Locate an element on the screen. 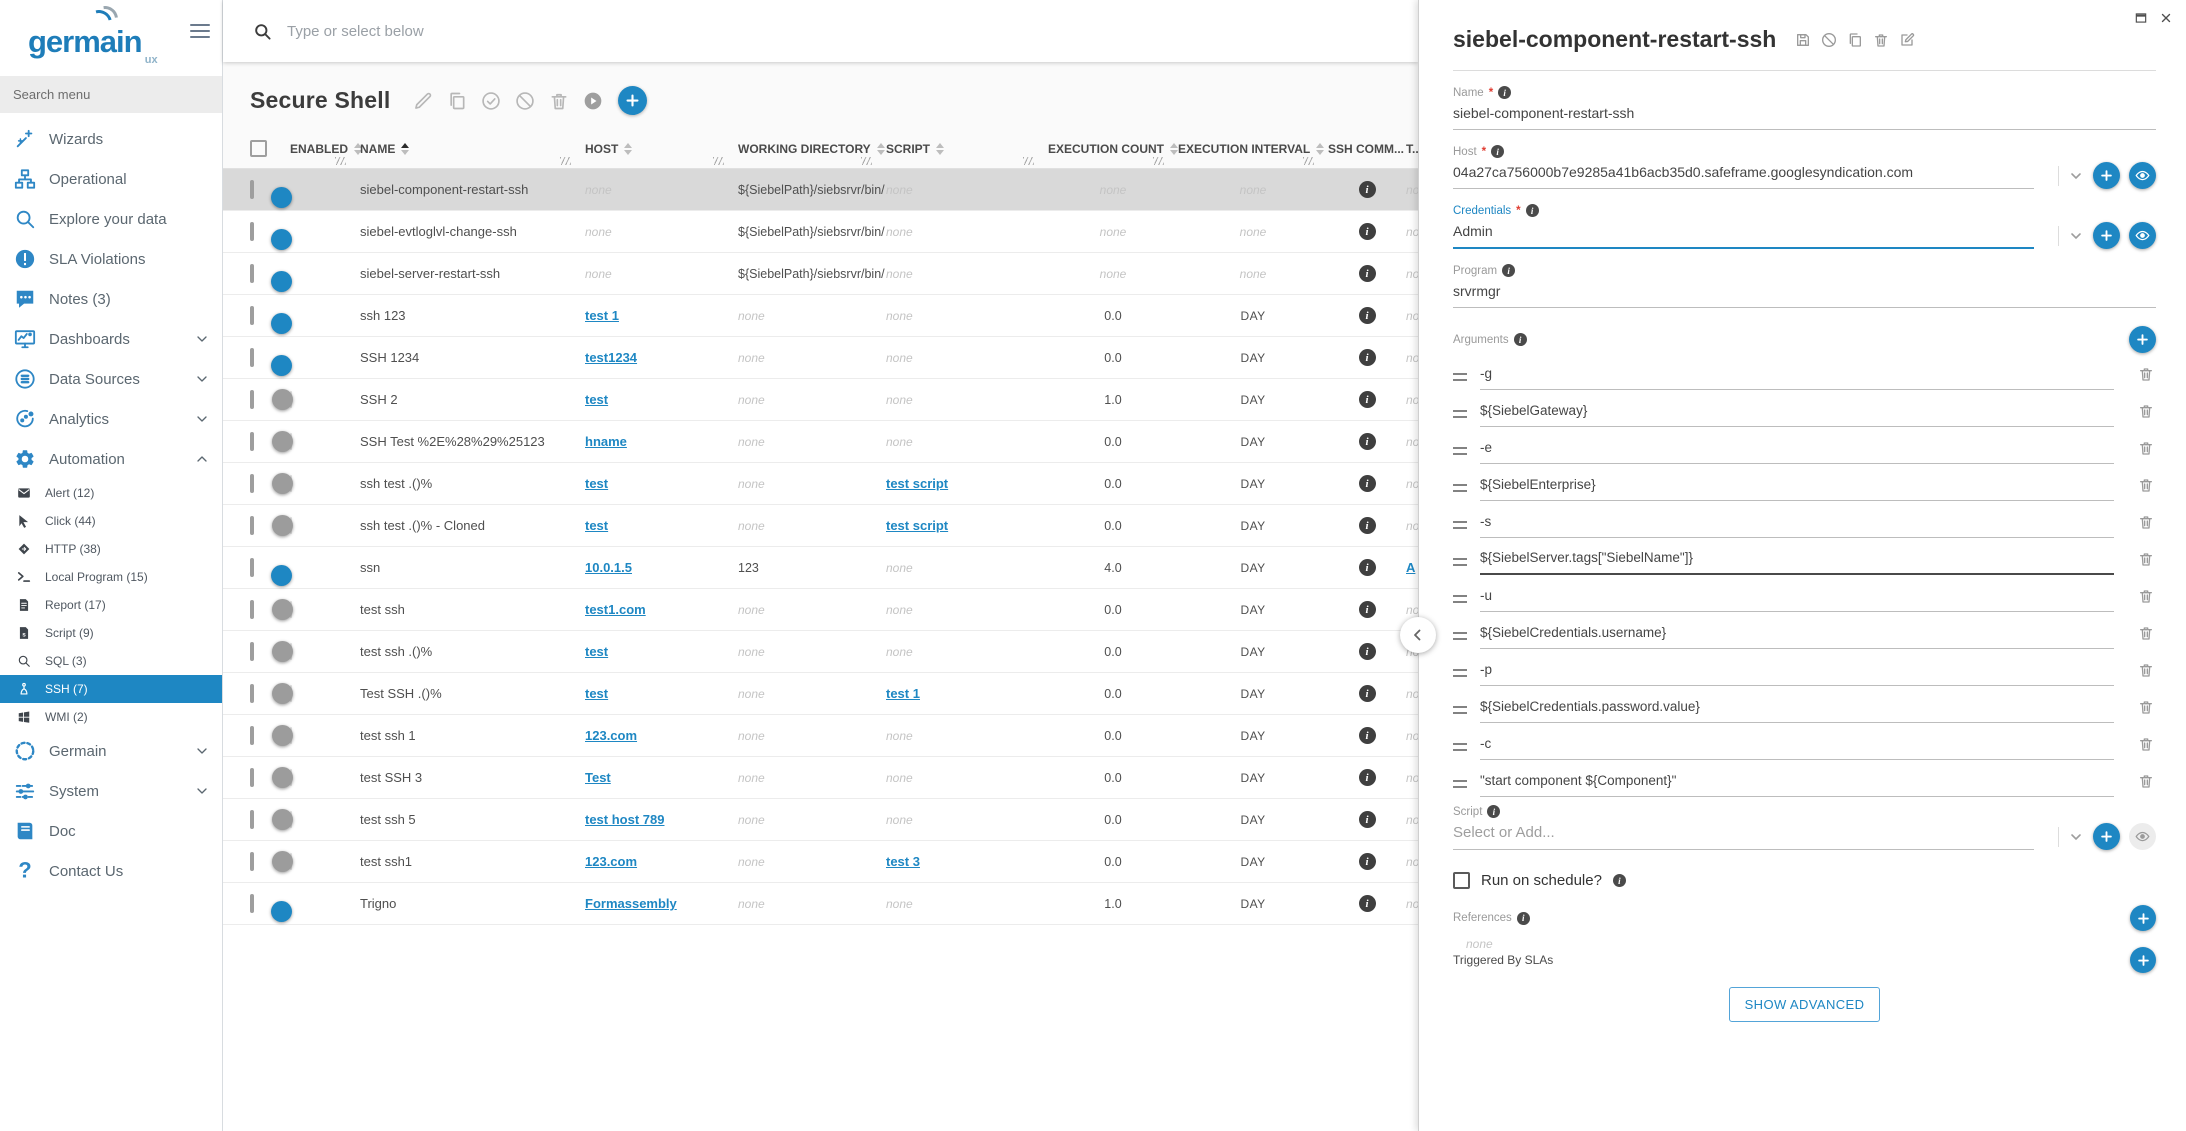 This screenshot has height=1131, width=2186. host-add-button is located at coordinates (2106, 175).